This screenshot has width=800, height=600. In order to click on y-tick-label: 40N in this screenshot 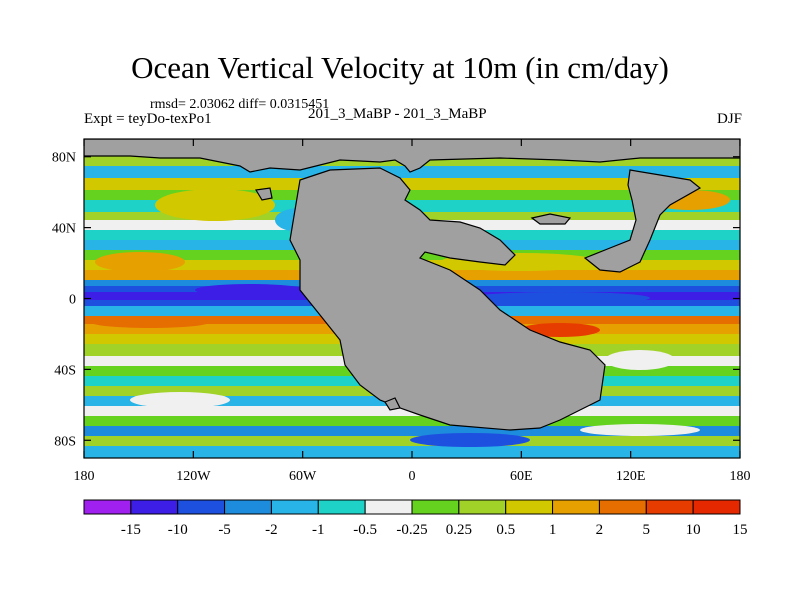, I will do `click(64, 229)`.